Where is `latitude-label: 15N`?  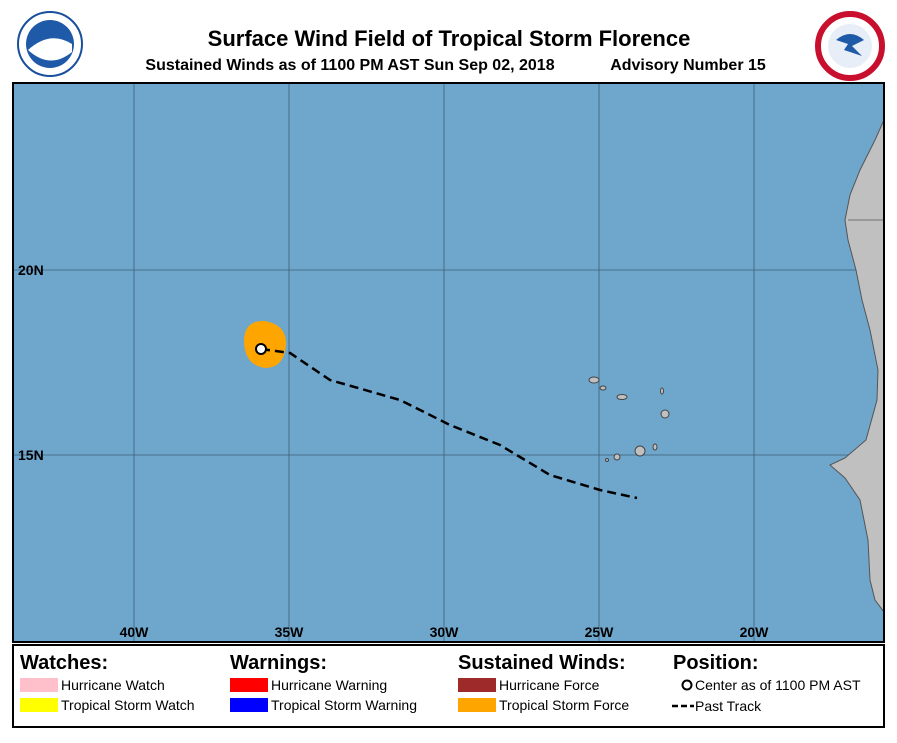 latitude-label: 15N is located at coordinates (31, 455).